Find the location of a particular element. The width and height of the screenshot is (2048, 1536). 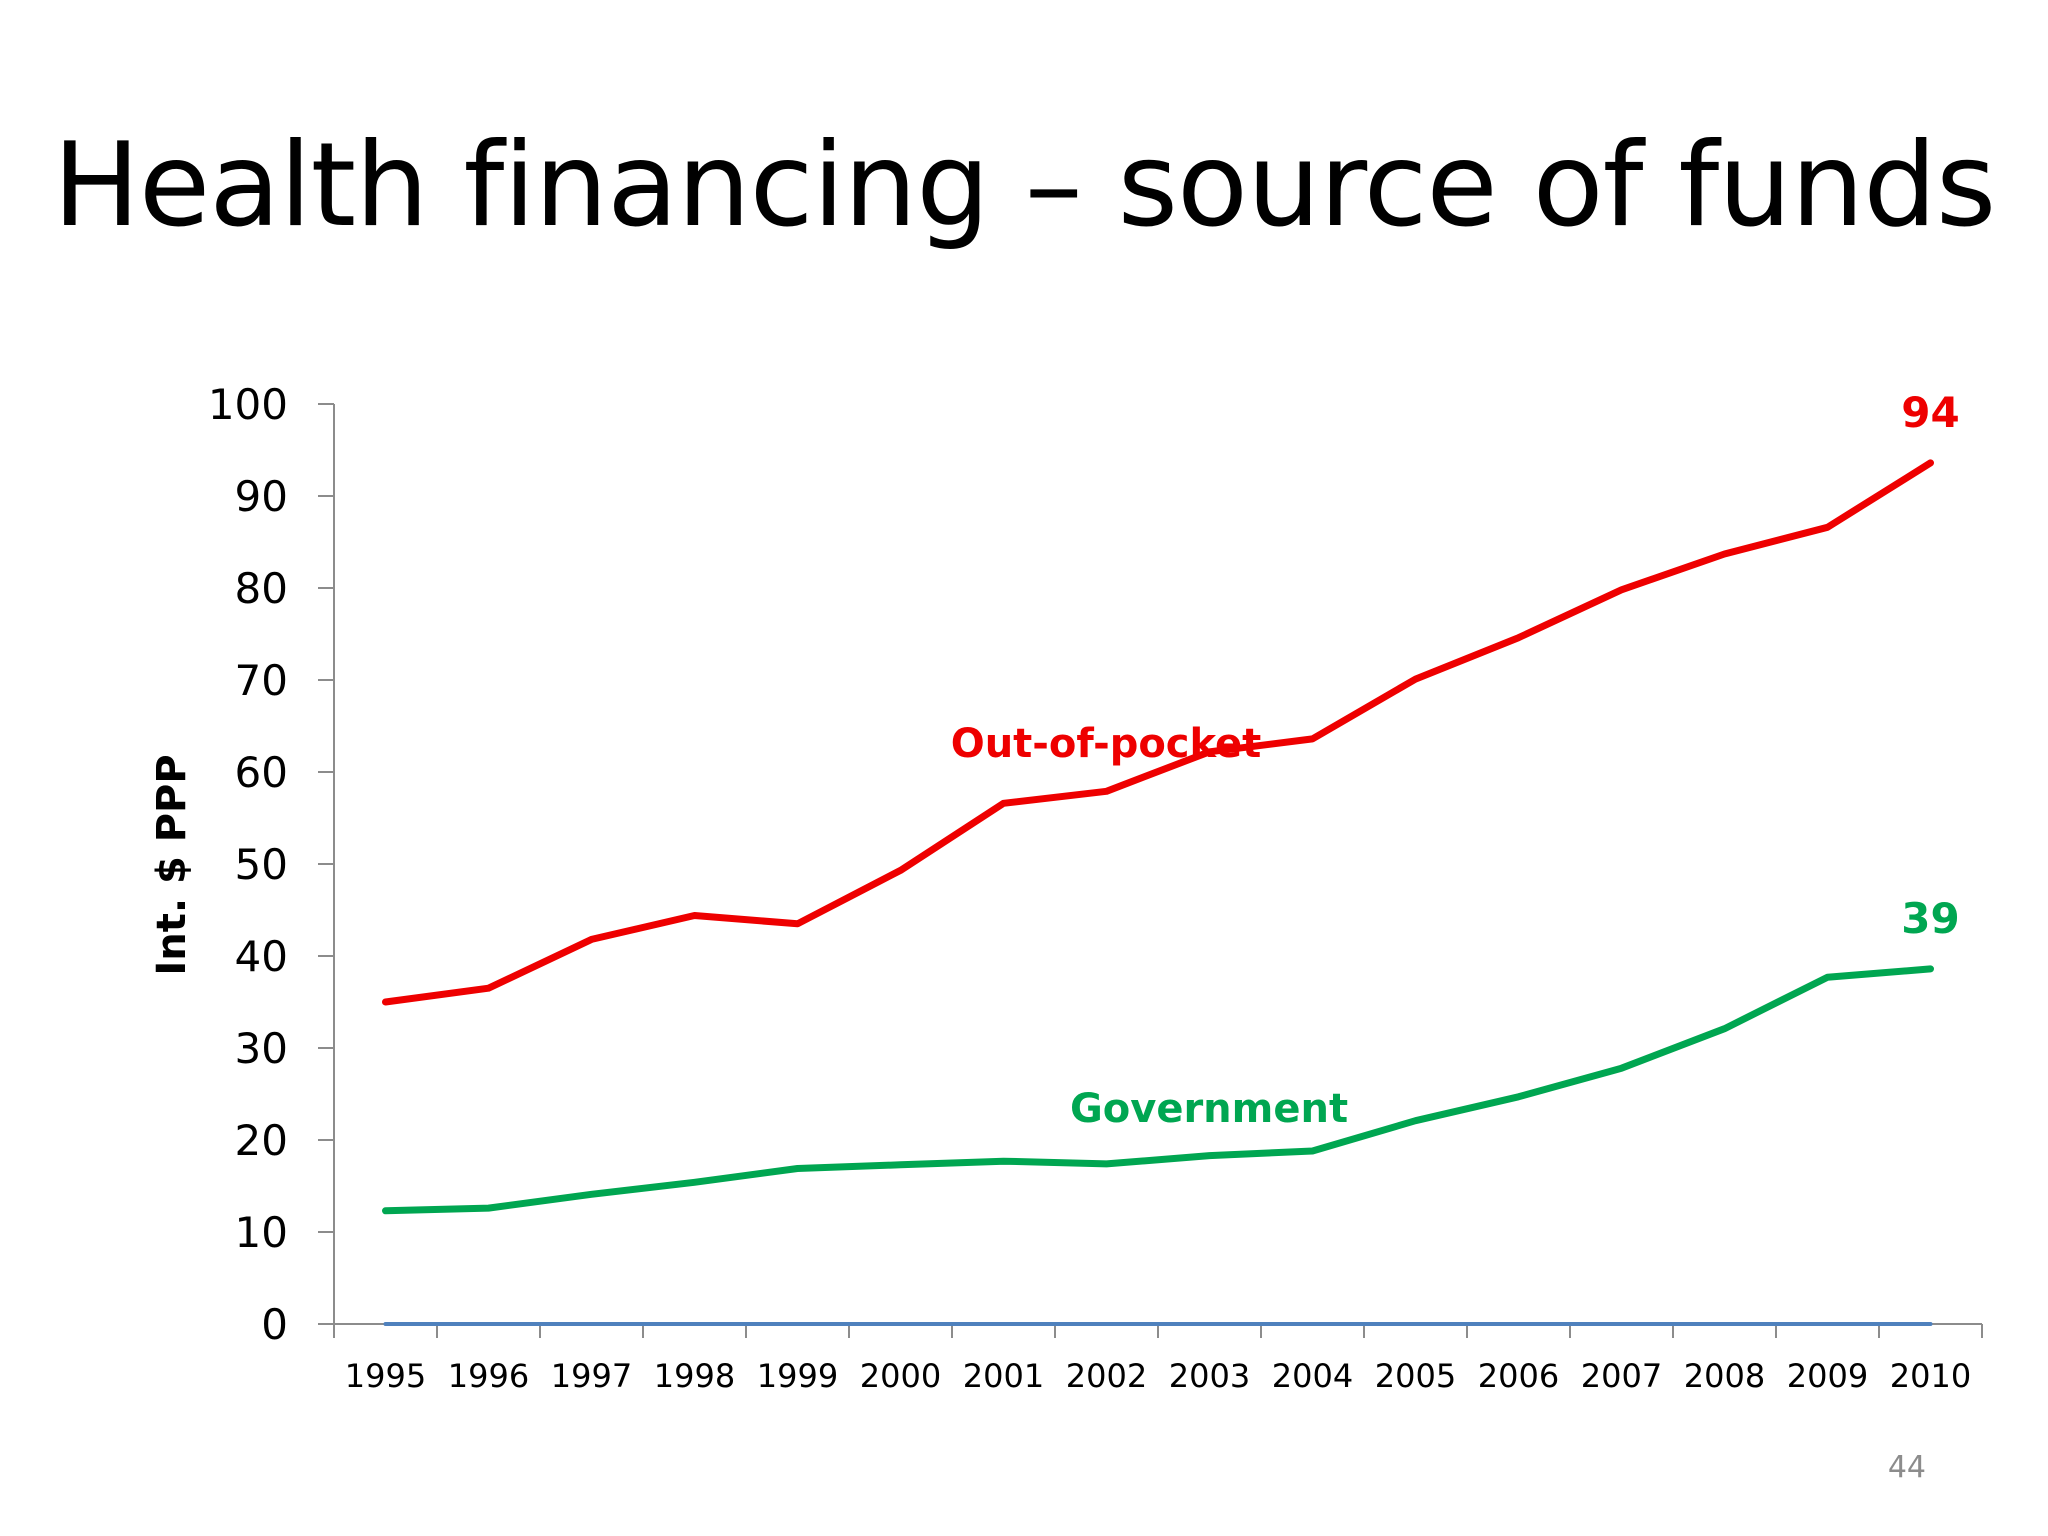

x-tick-label: 2004 is located at coordinates (1312, 1376).